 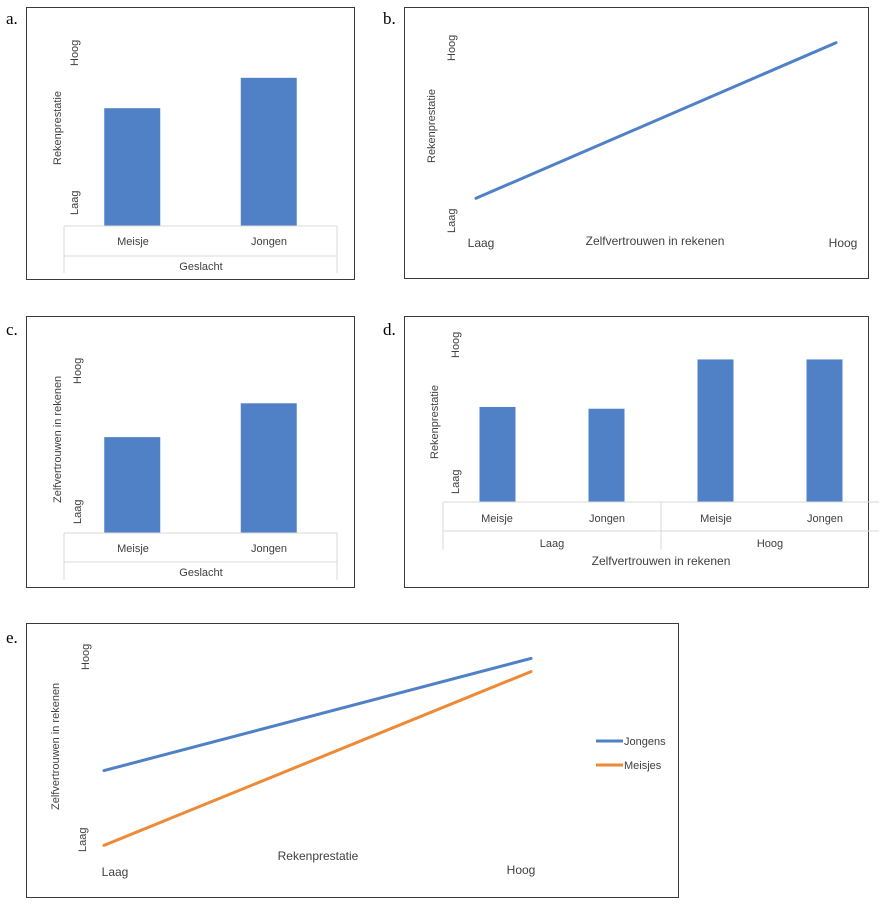 I want to click on chart-panel-c, so click(x=190, y=452).